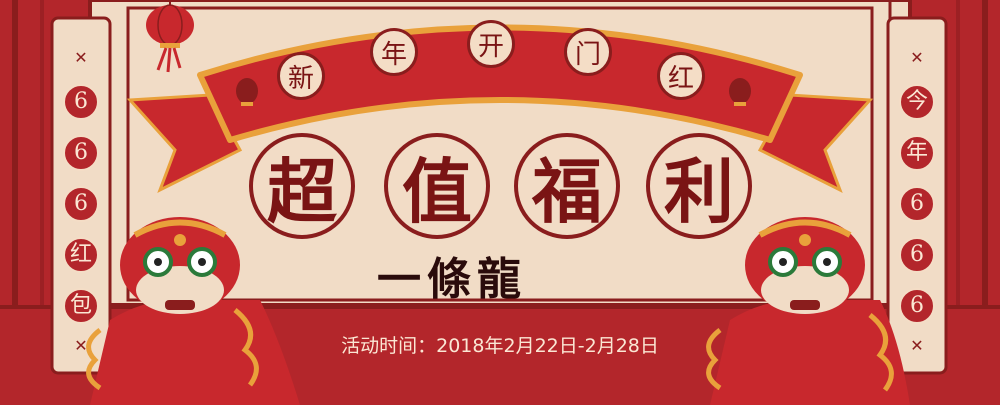 Image resolution: width=1000 pixels, height=405 pixels. I want to click on headline-char: 值, so click(437, 186).